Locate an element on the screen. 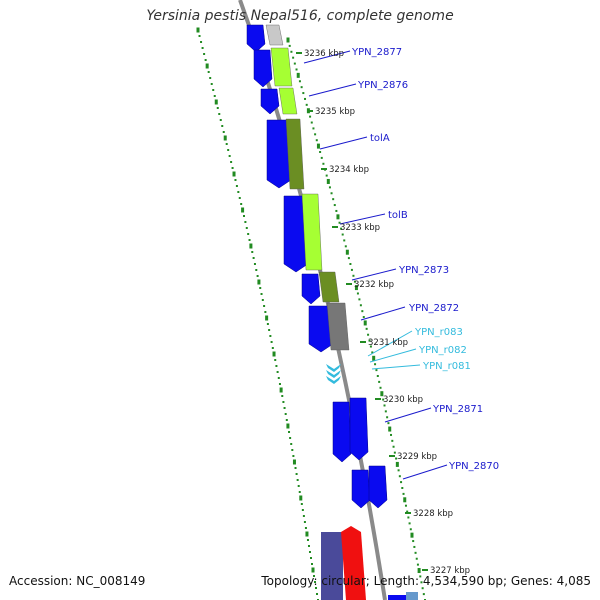 This screenshot has height=600, width=600. gene-label: YPN_2872 is located at coordinates (433, 308).